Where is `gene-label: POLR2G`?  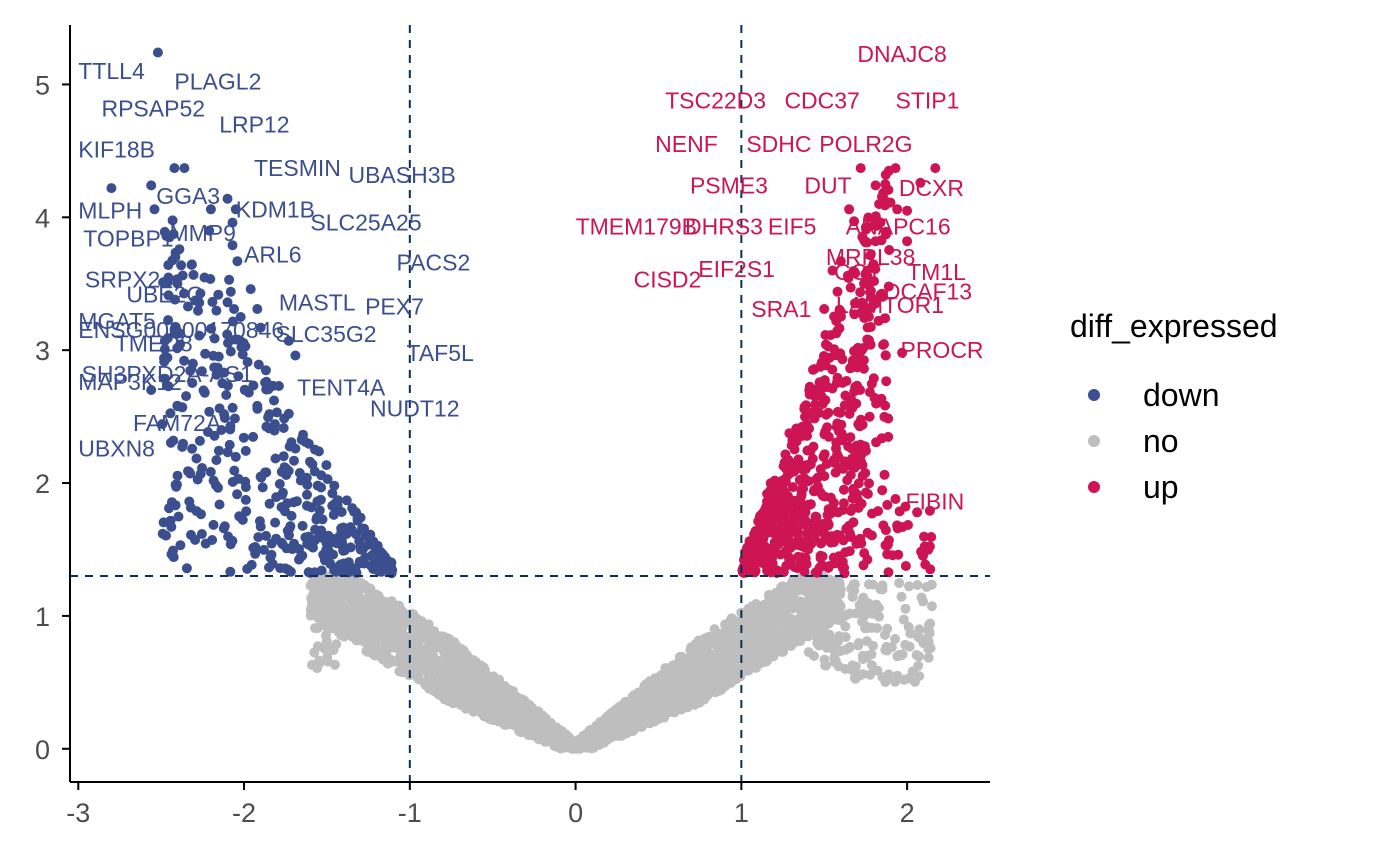 gene-label: POLR2G is located at coordinates (865, 144).